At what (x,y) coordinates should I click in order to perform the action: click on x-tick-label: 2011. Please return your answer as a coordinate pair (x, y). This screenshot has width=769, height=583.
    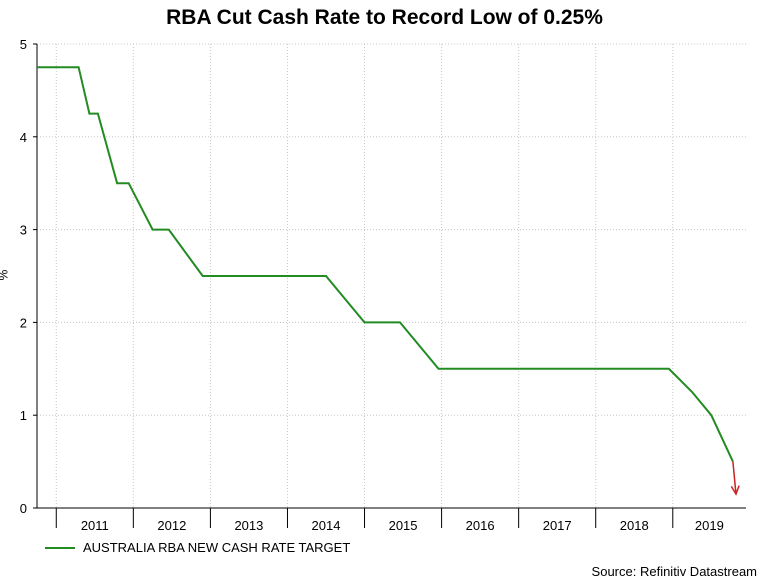
    Looking at the image, I should click on (95, 525).